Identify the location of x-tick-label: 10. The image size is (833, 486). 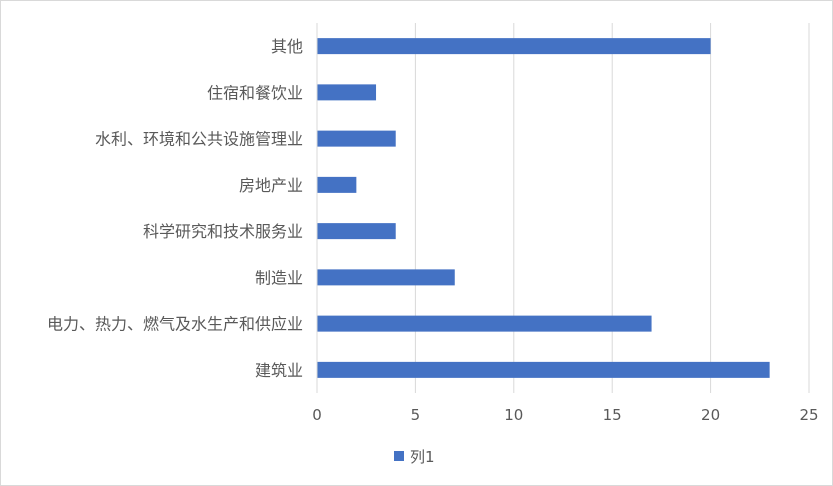
(513, 415).